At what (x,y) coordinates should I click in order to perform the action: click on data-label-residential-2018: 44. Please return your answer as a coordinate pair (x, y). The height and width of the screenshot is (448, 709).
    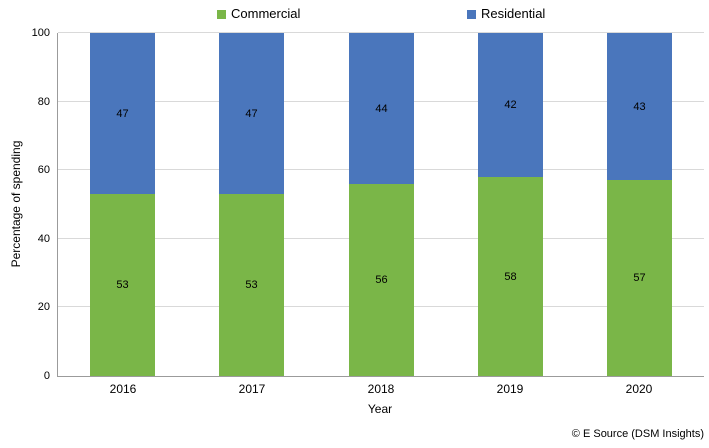
    Looking at the image, I should click on (381, 108).